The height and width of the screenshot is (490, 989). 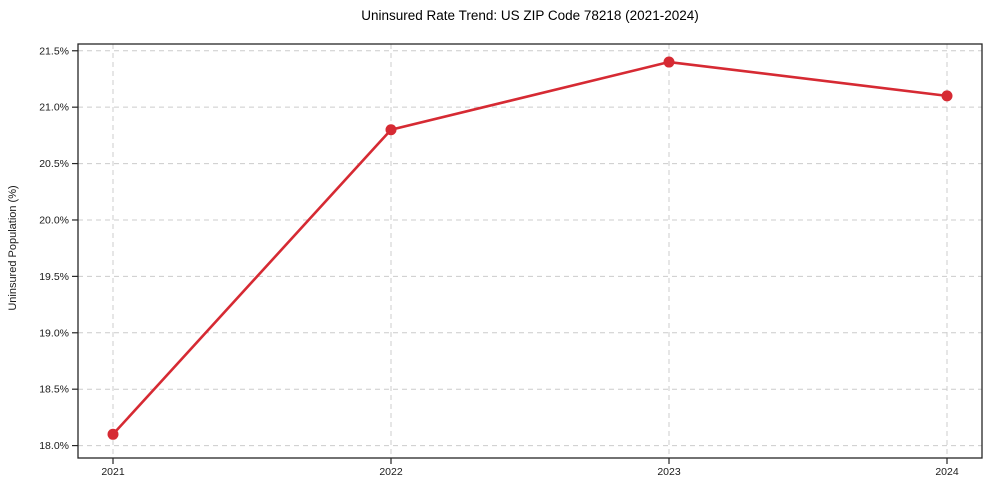 What do you see at coordinates (54, 108) in the screenshot?
I see `y-tick-label: 21.0%` at bounding box center [54, 108].